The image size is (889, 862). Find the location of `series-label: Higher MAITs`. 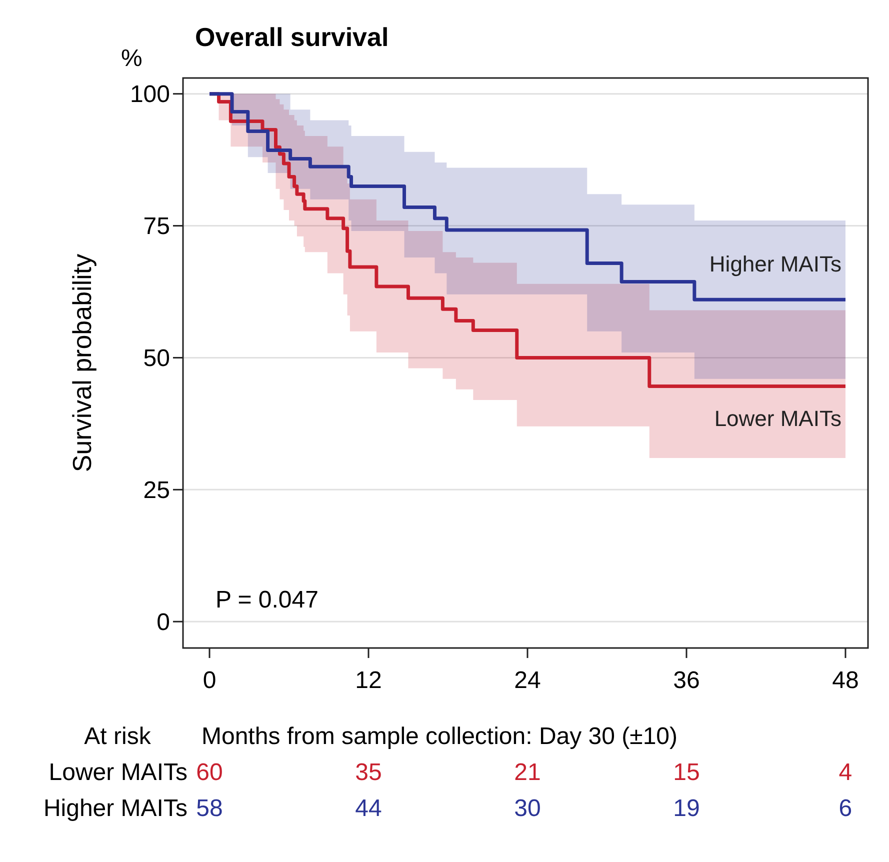

series-label: Higher MAITs is located at coordinates (775, 264).